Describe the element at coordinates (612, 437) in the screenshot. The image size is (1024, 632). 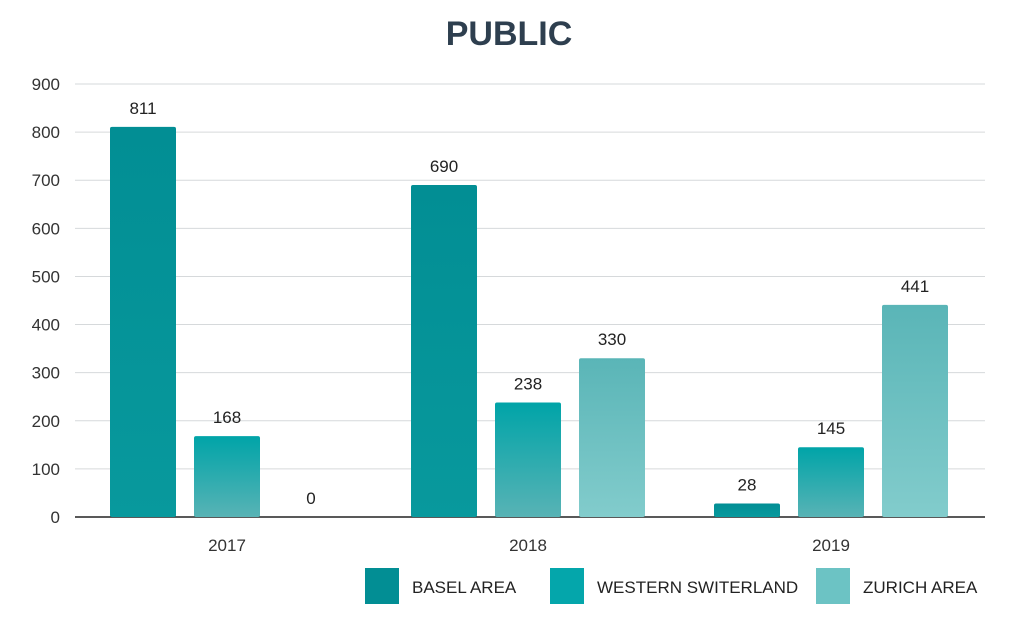
I see `bar-zurich-area-2018` at that location.